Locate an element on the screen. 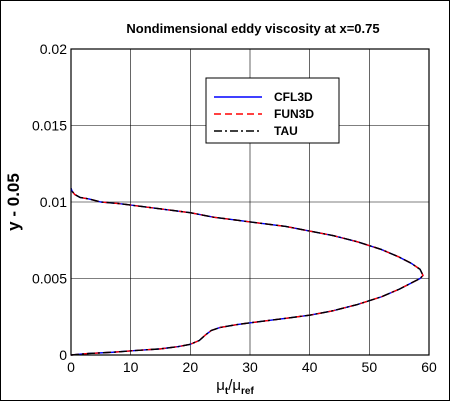 This screenshot has width=450, height=401. x-label-slash-mu: /μ is located at coordinates (234, 385).